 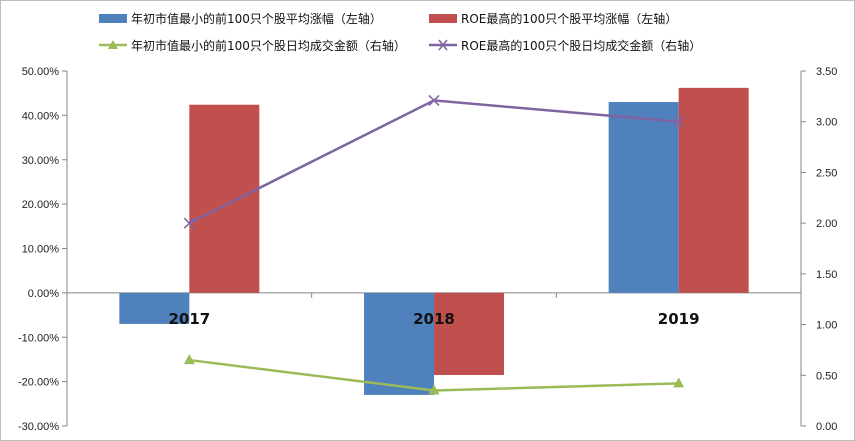 I want to click on category-label-2019: 2019, so click(x=679, y=319).